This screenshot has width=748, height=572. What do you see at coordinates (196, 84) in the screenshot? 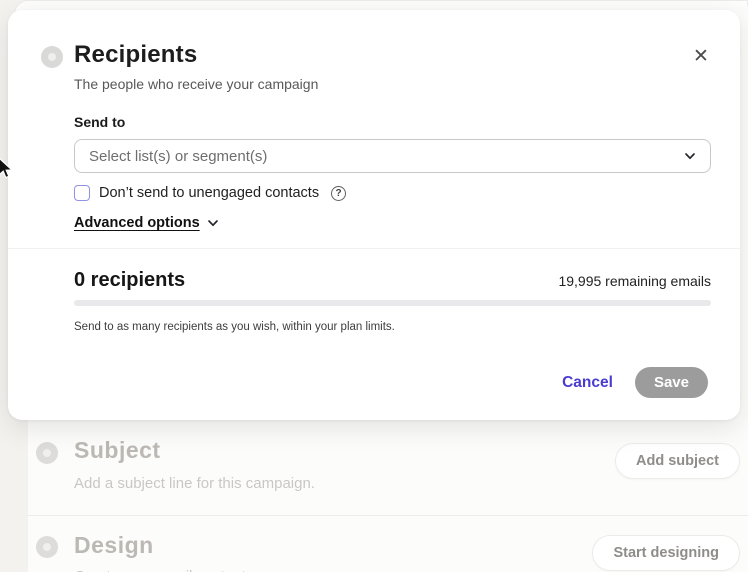
I see `modal-subtitle: The people who receive your campaign` at bounding box center [196, 84].